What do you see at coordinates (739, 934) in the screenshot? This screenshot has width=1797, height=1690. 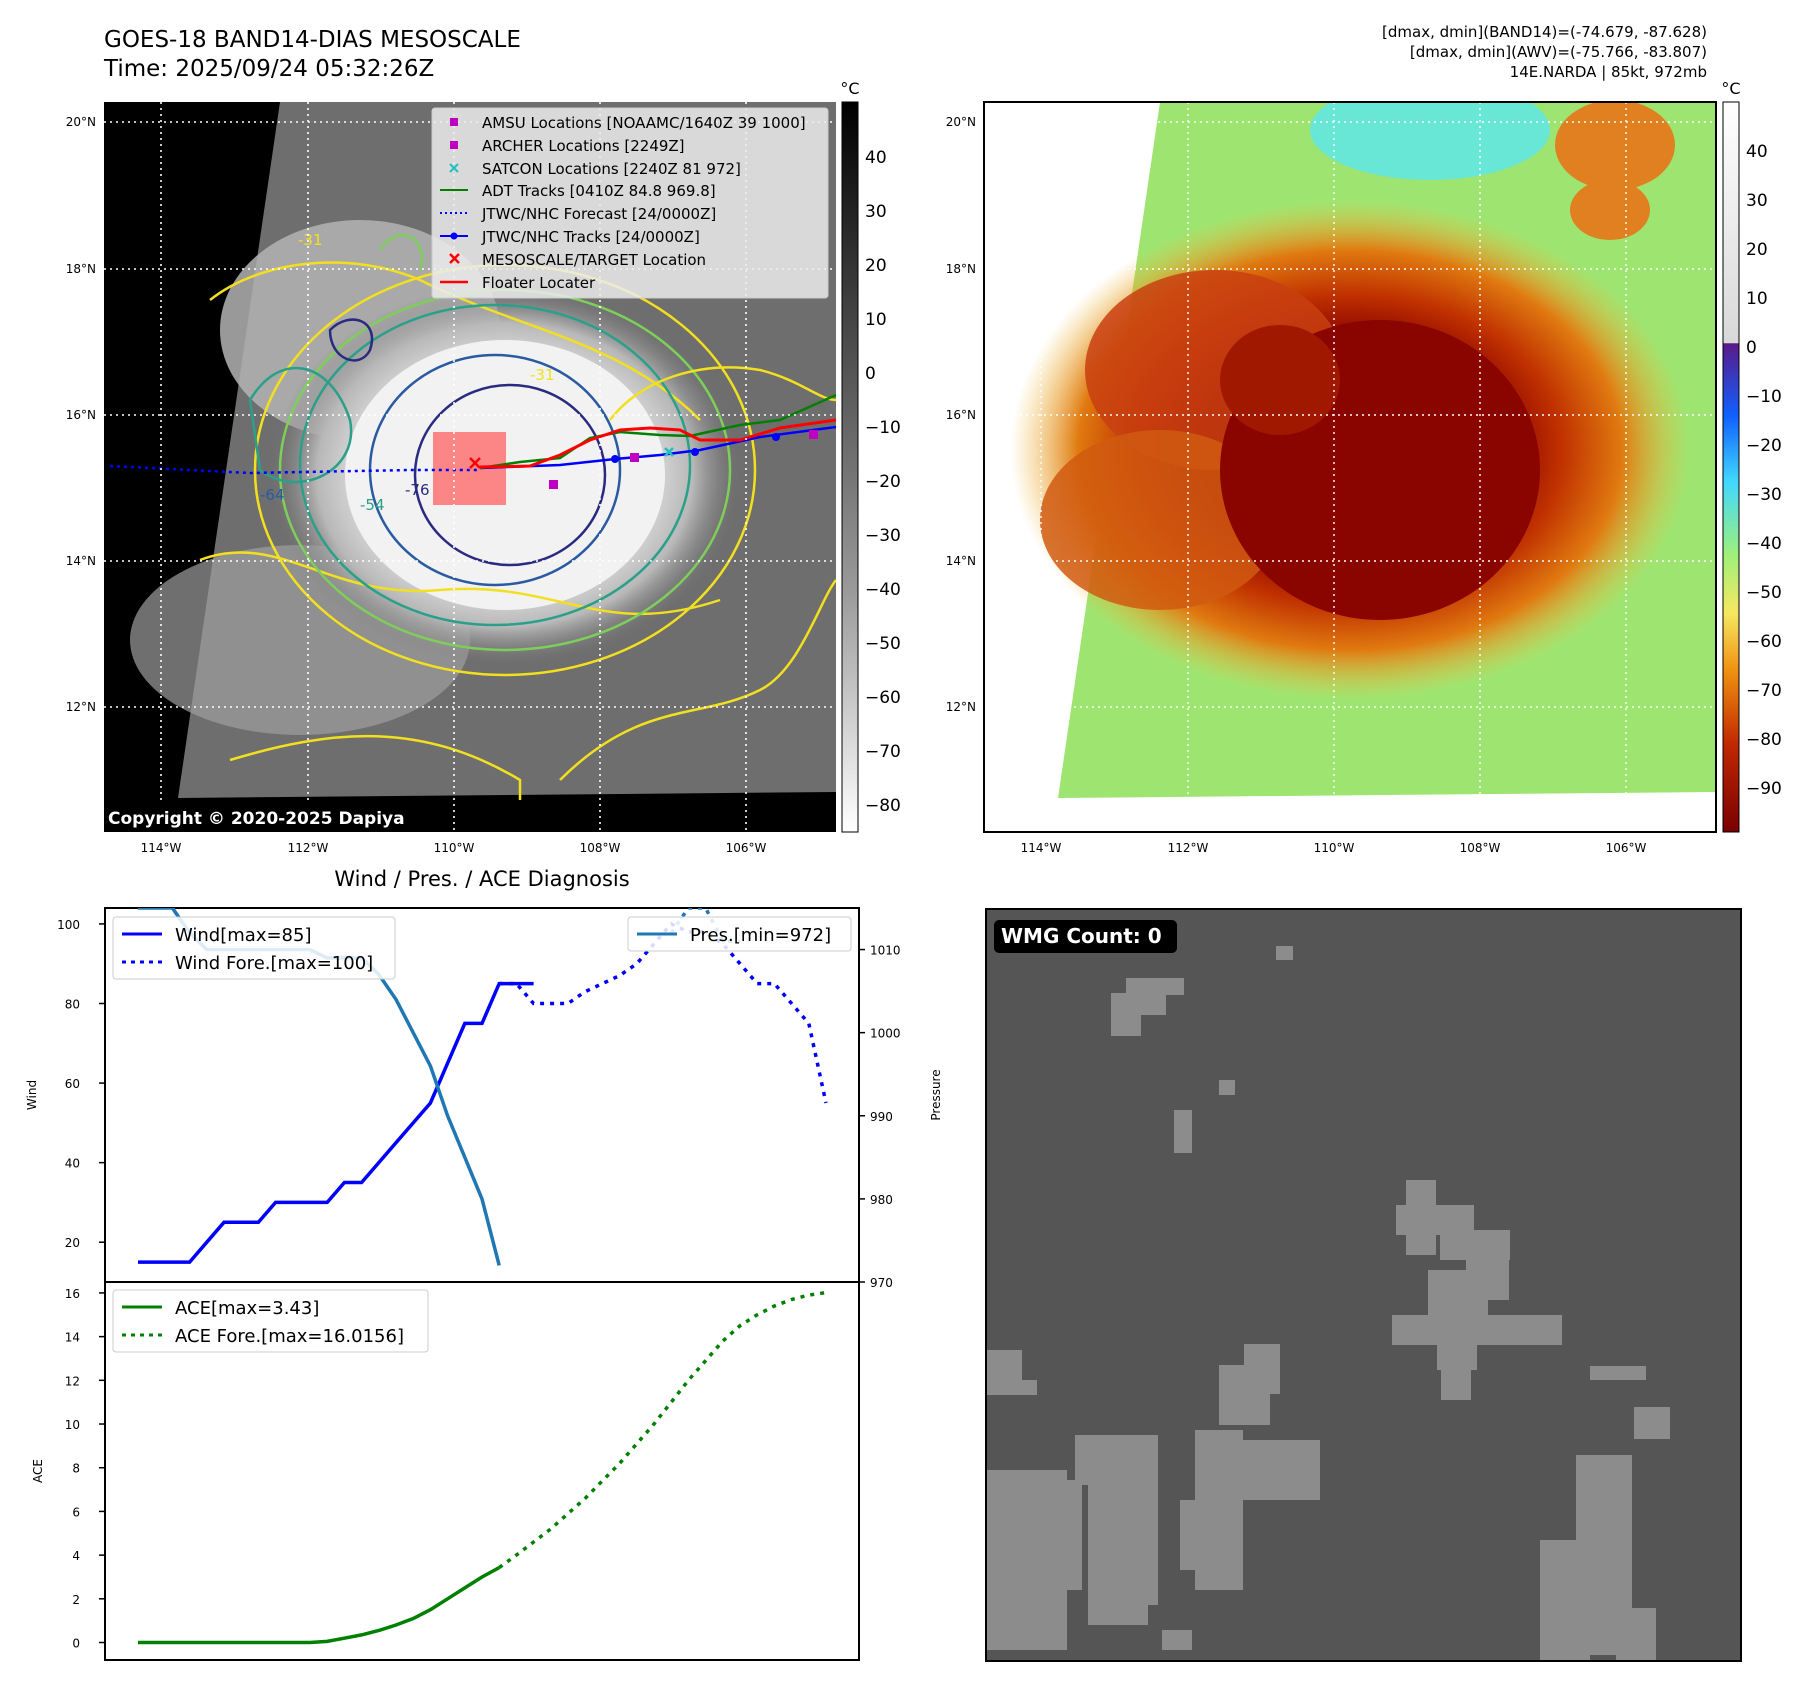 I see `pressure-legend: Pres.[min=972]` at bounding box center [739, 934].